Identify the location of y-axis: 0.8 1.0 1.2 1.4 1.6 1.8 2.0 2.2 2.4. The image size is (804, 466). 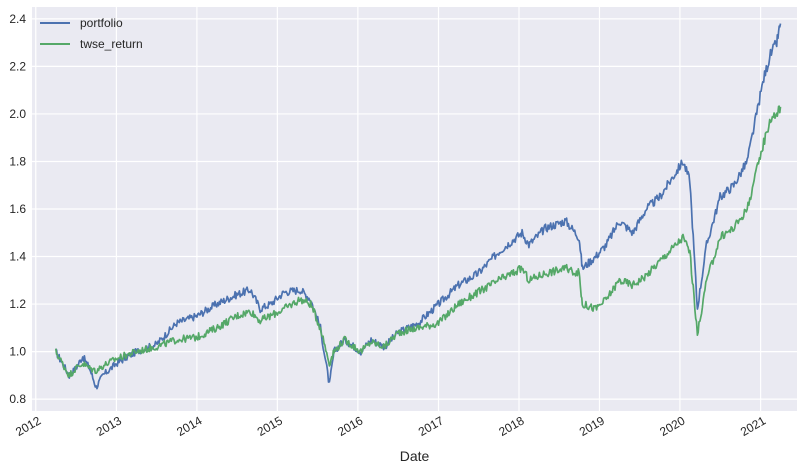
(17, 209).